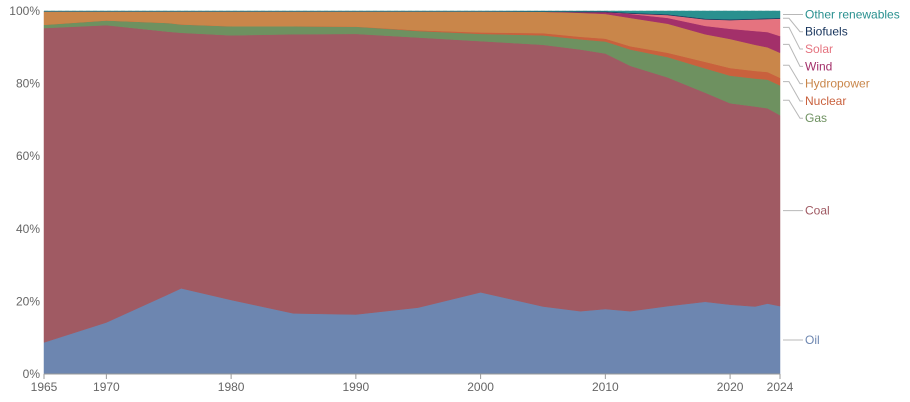 This screenshot has height=402, width=910. I want to click on legend-label-solar: Solar, so click(819, 49).